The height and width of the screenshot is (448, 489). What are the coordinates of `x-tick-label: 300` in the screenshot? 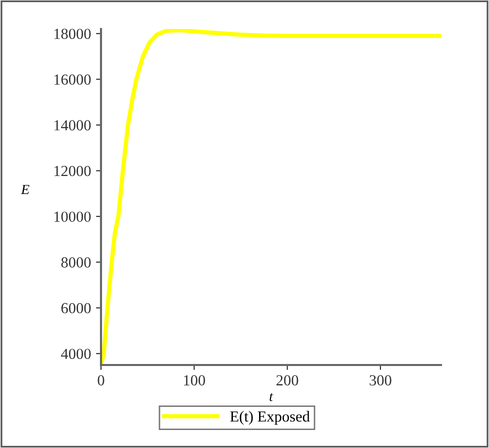 It's located at (381, 380).